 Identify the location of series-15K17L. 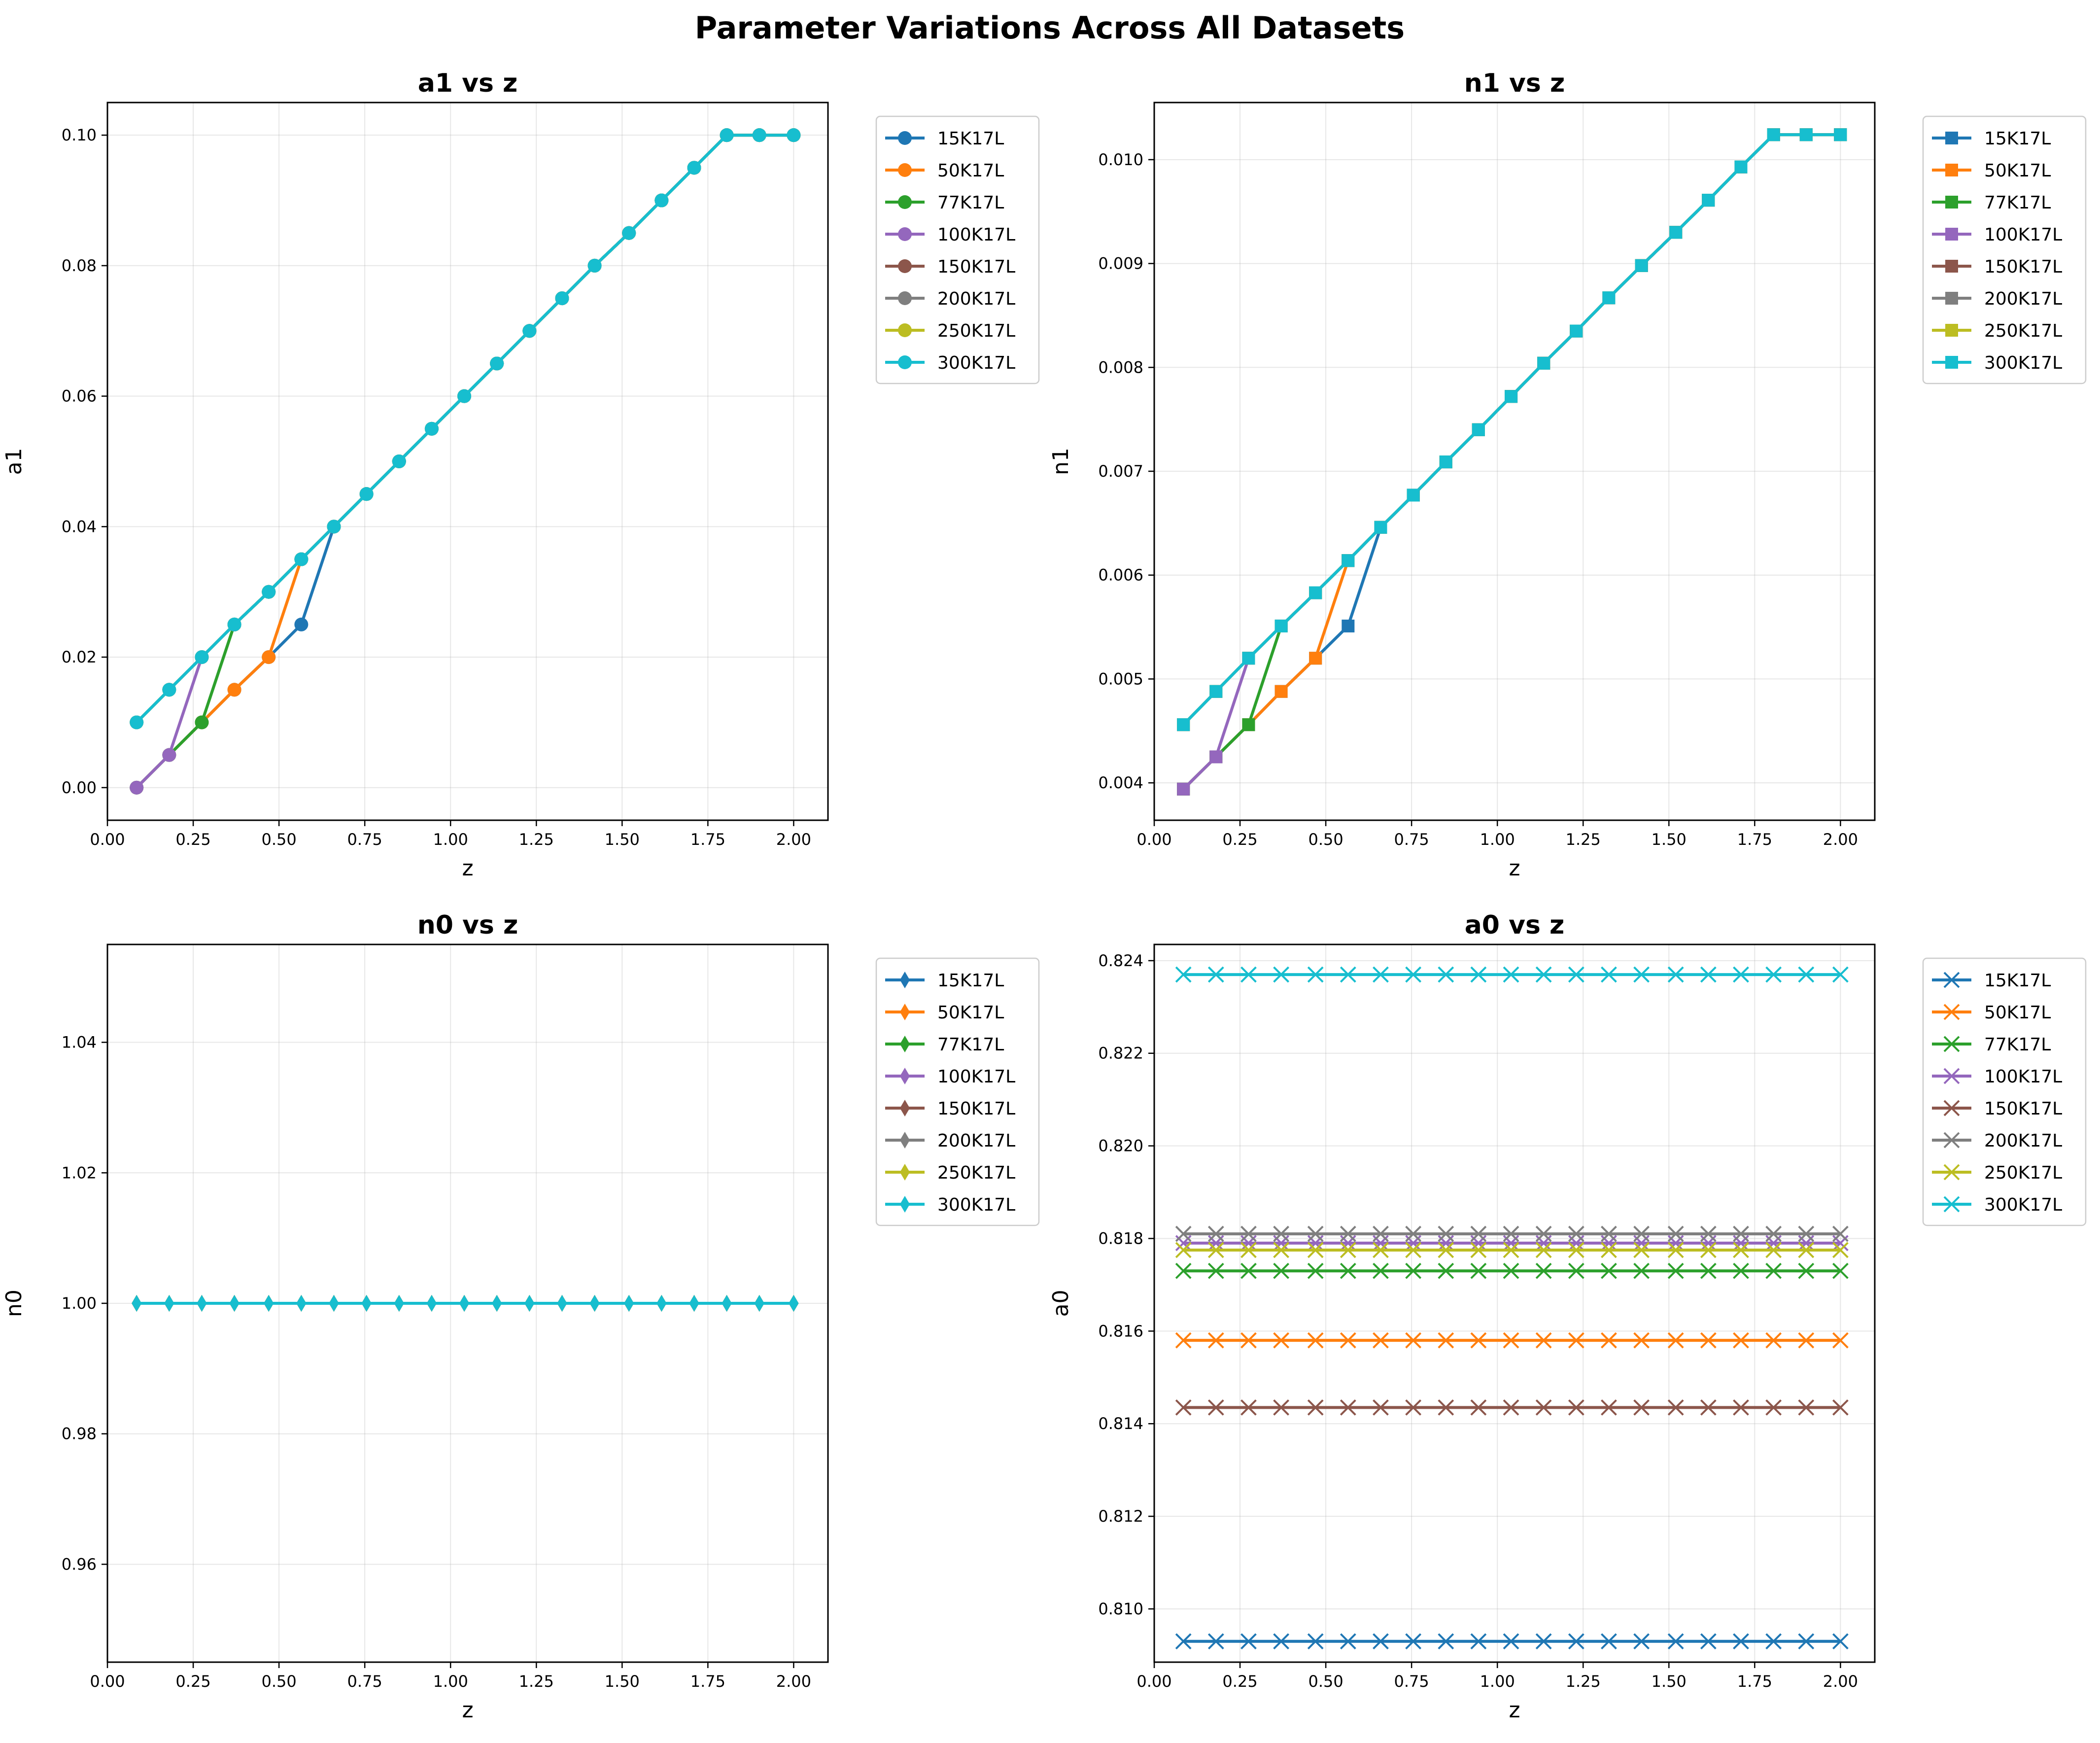
(1512, 1641).